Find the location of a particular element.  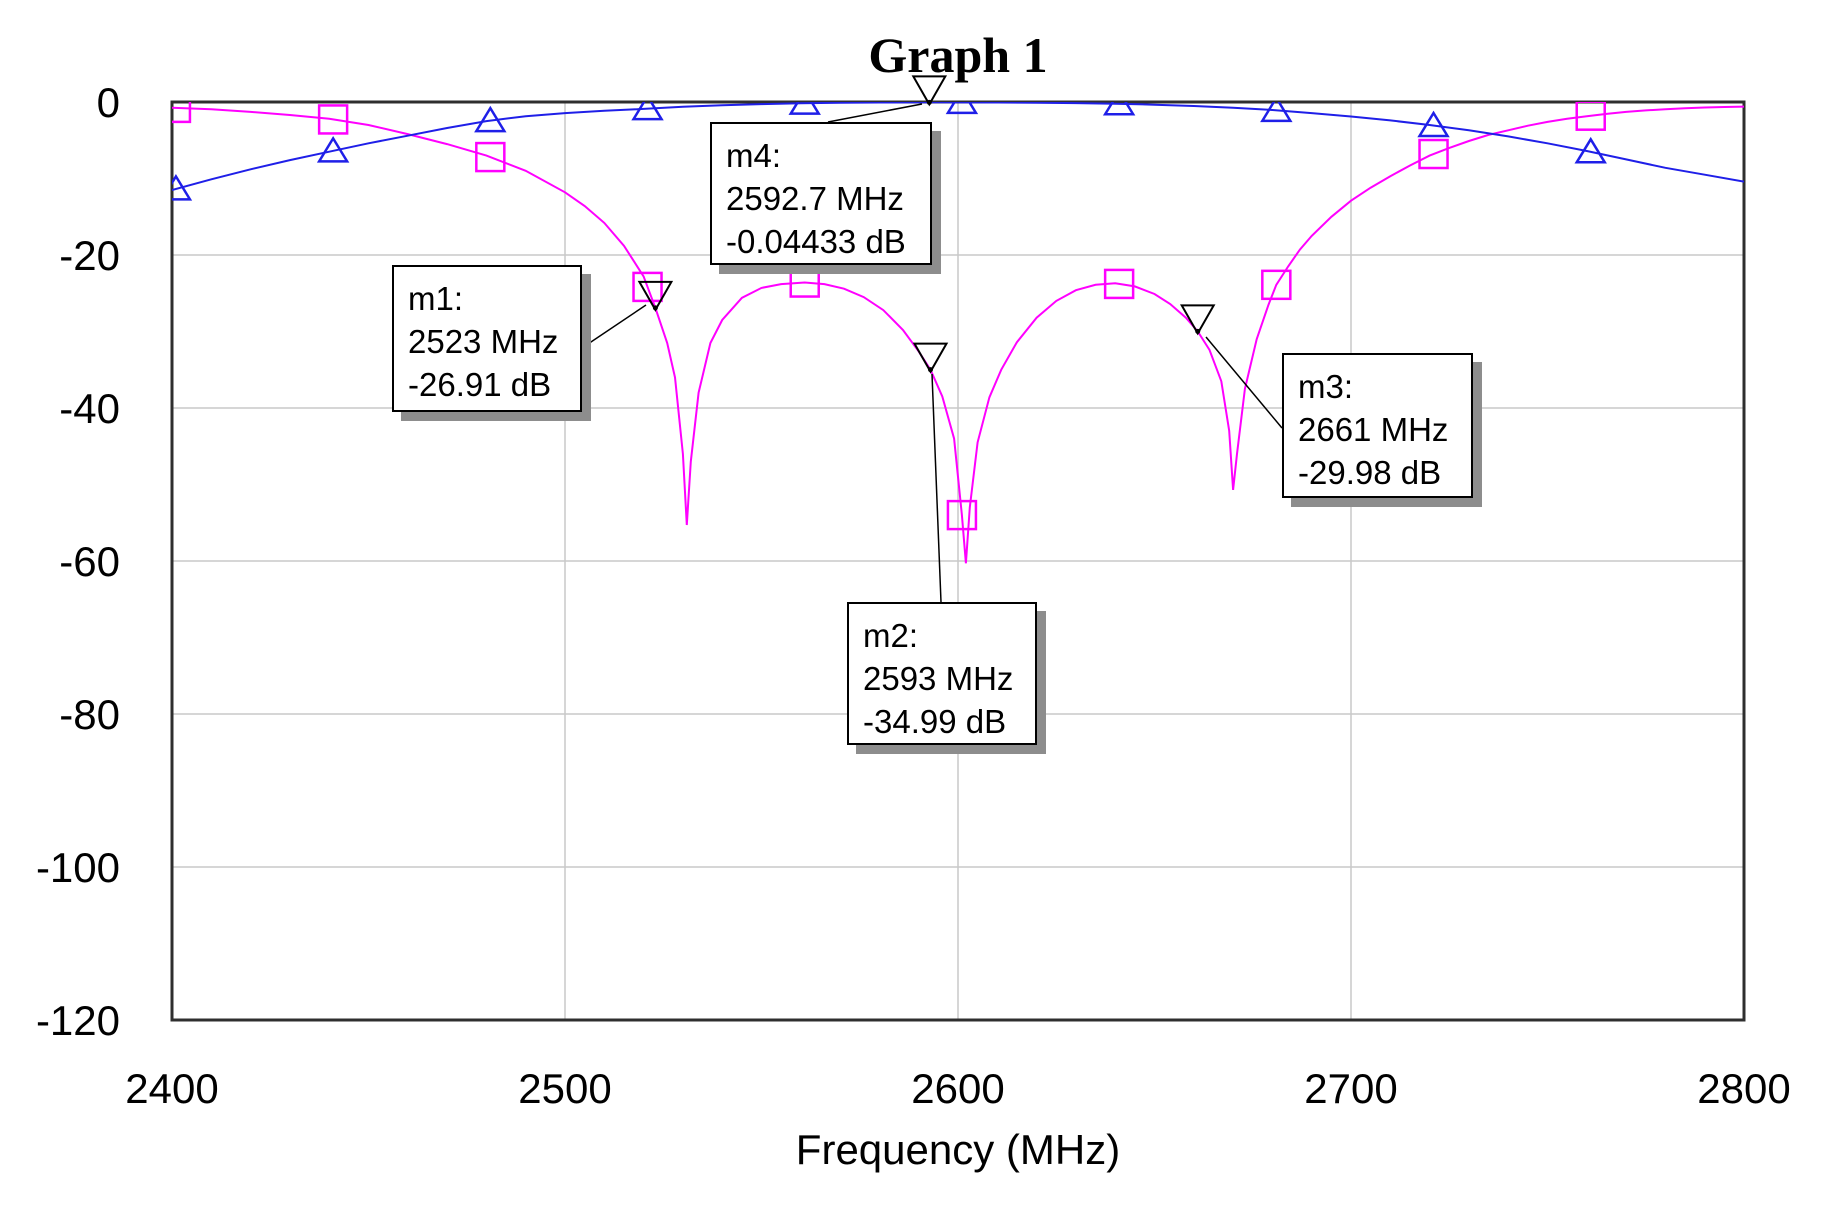

callout-leader-m2 is located at coordinates (936, 488).